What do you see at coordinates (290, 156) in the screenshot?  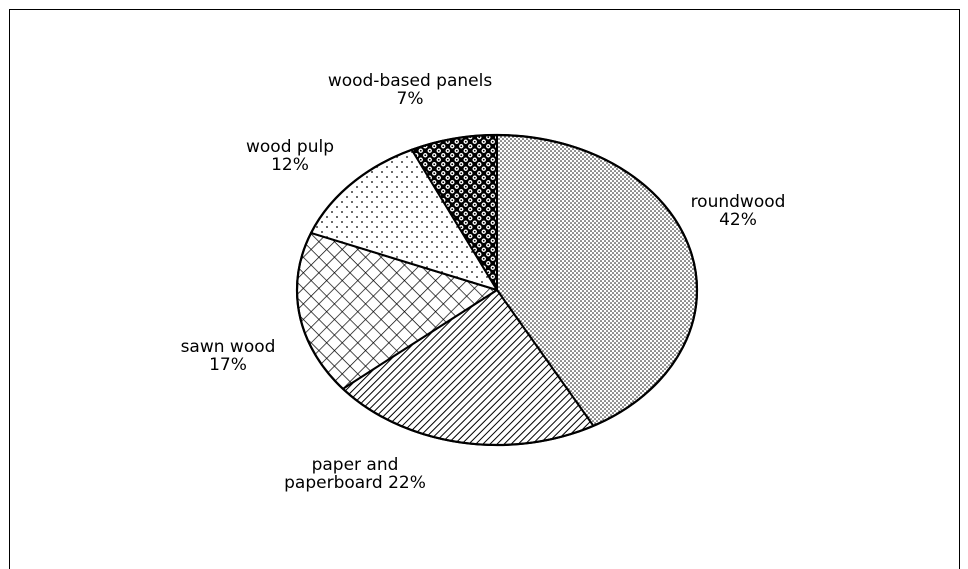 I see `slice-label: wood pulp 12%` at bounding box center [290, 156].